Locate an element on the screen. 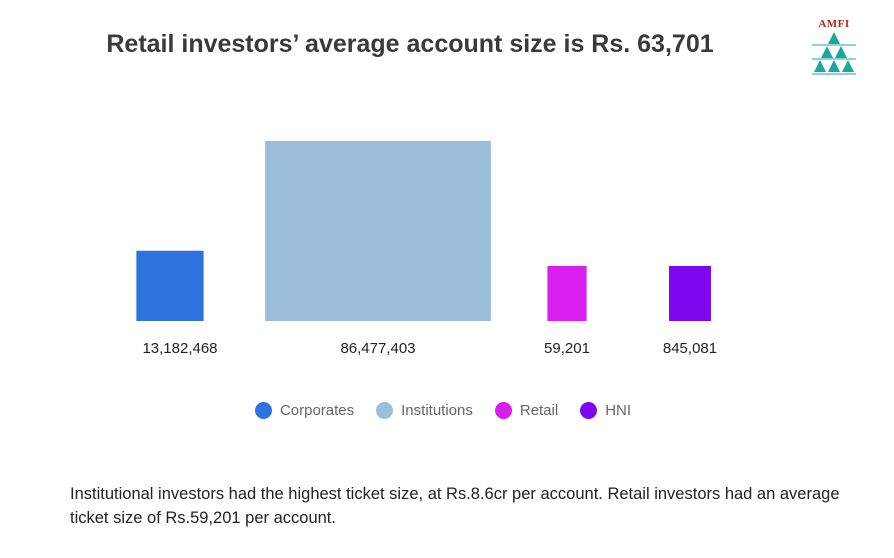 The height and width of the screenshot is (558, 894). data-label-hni: 845,081 is located at coordinates (690, 348).